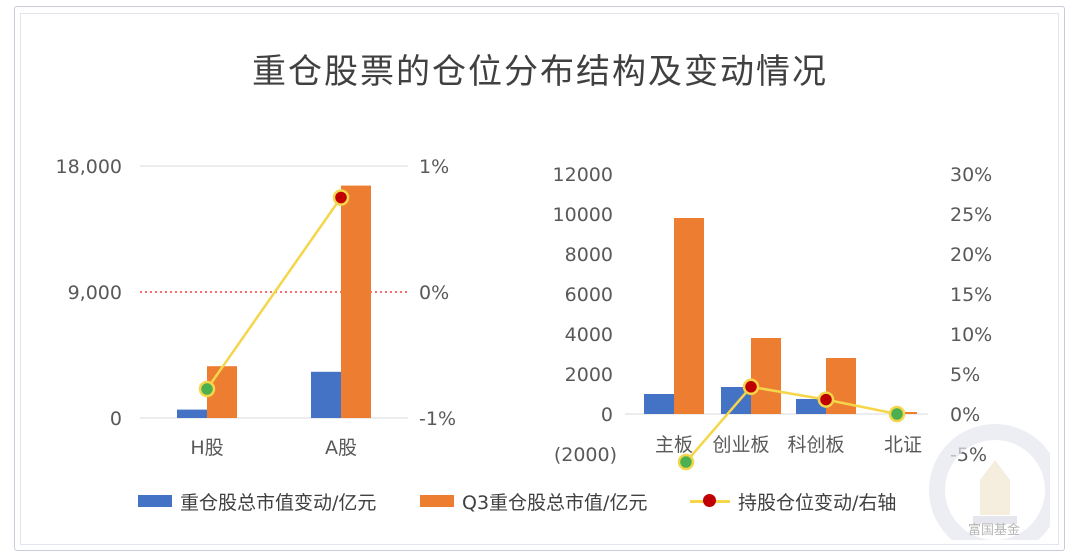 The width and height of the screenshot is (1080, 559). I want to click on right-y-tick-label: 6000, so click(589, 295).